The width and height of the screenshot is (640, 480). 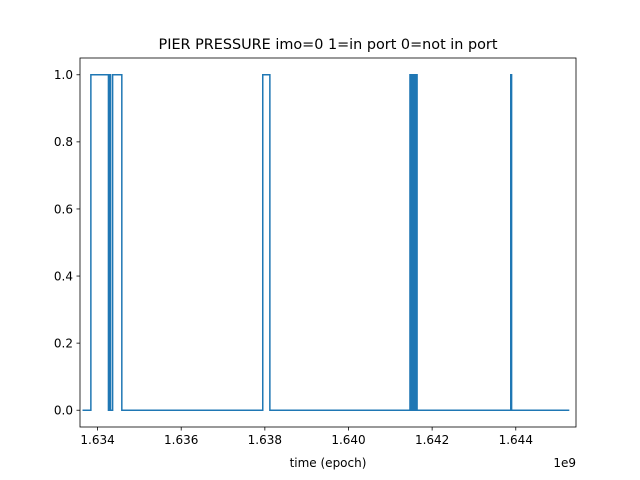 I want to click on x-axis-label: time (epoch), so click(x=328, y=463).